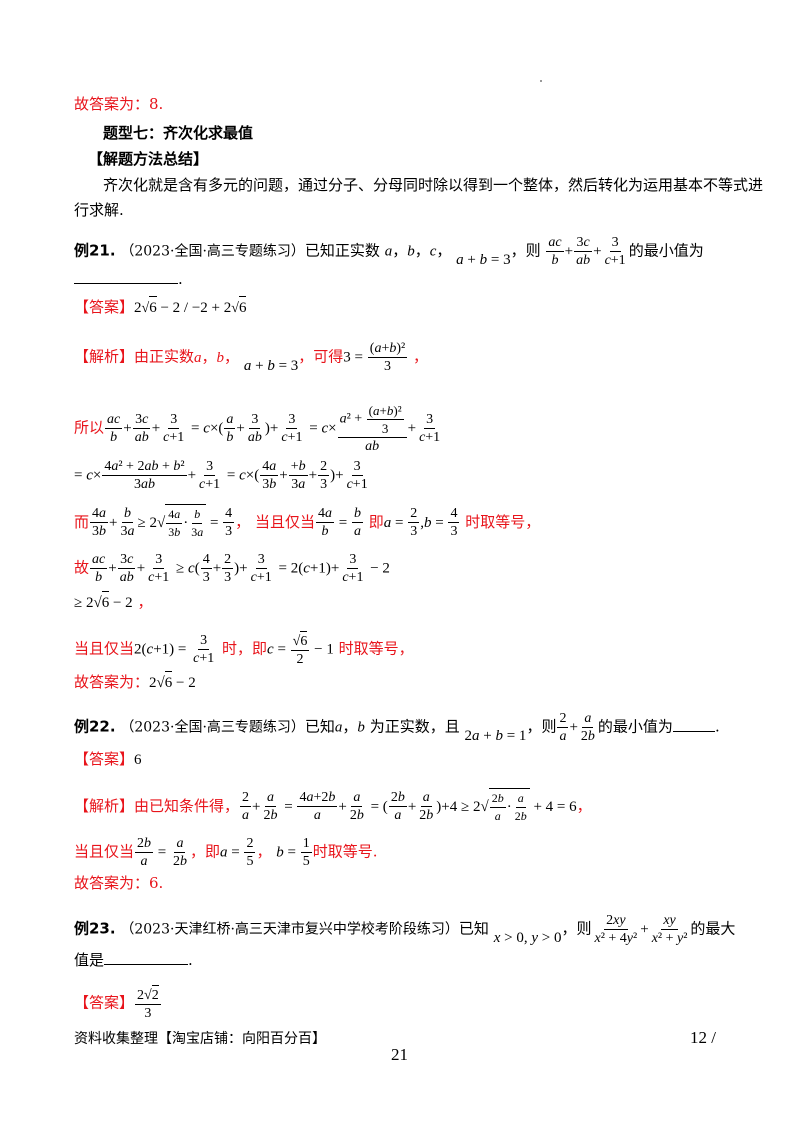 This screenshot has height=1132, width=800. I want to click on previous-answer: 故答案为：8., so click(119, 104).